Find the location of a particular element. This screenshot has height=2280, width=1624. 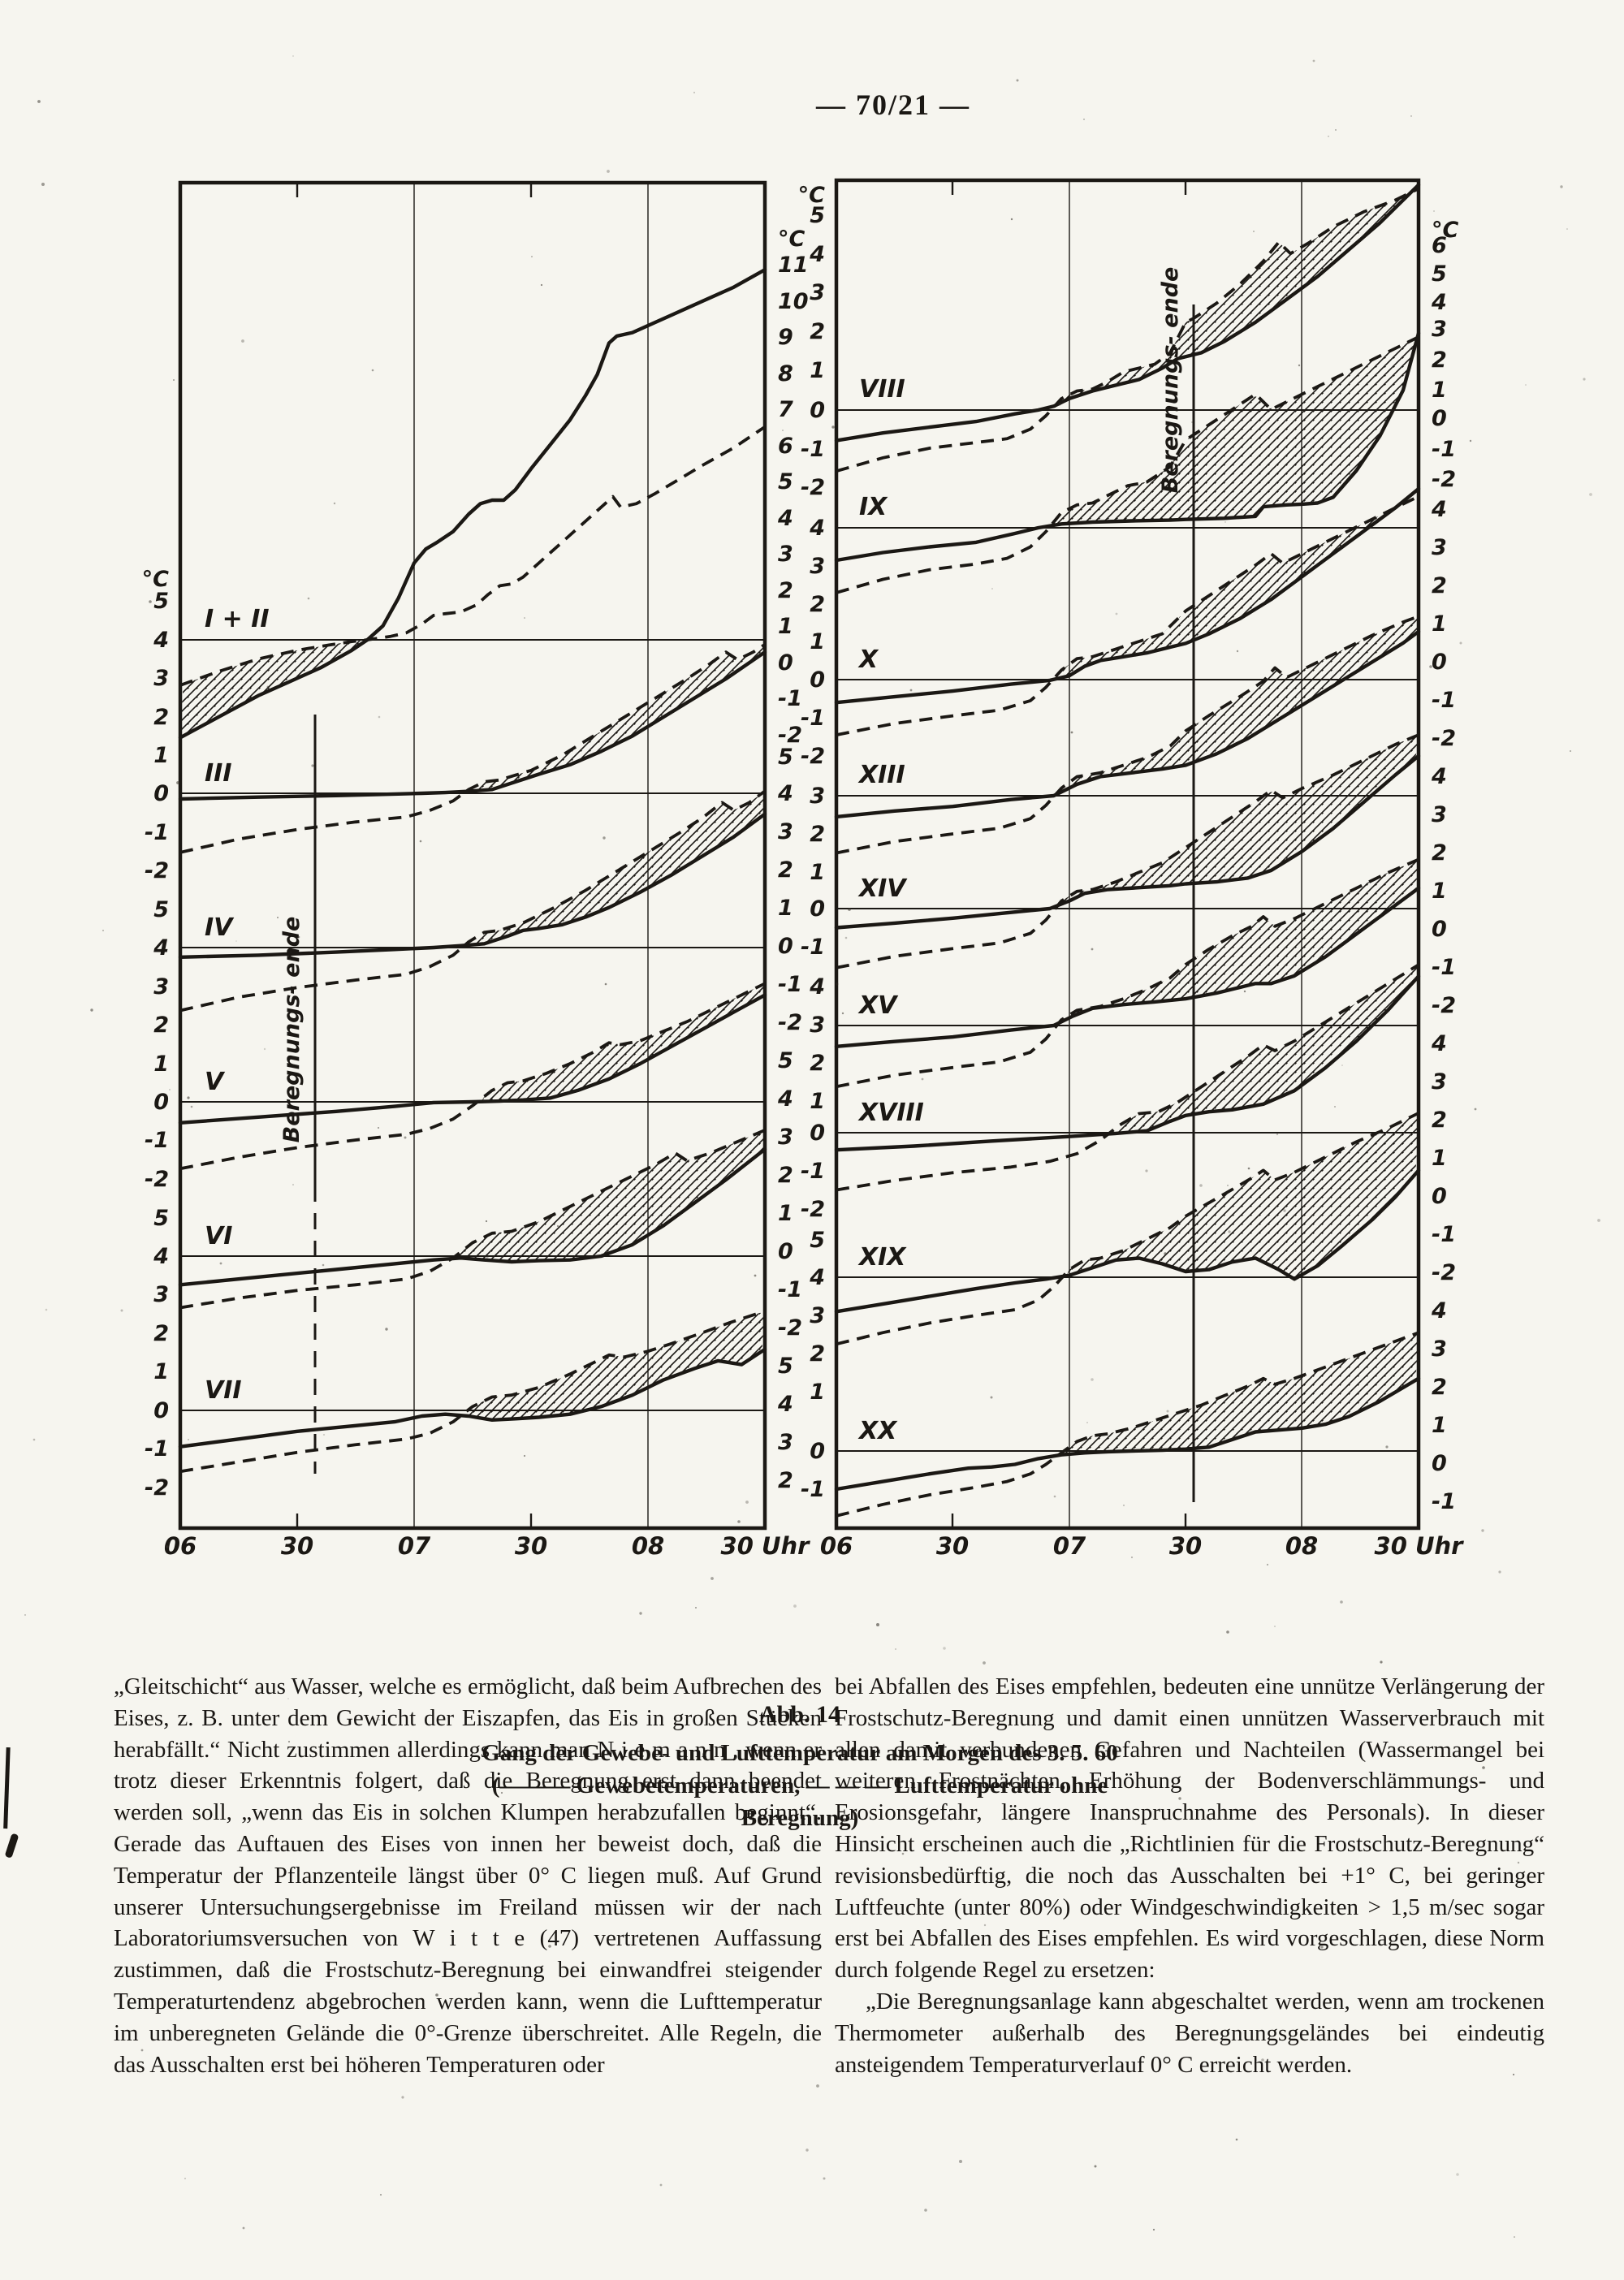

svg-text: XX is located at coordinates (878, 1431).